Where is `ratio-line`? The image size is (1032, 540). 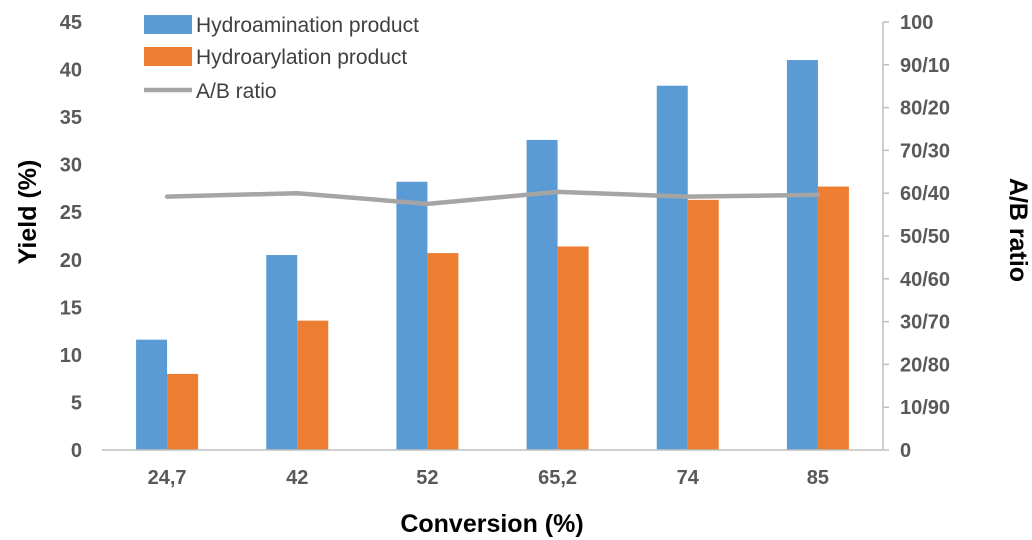 ratio-line is located at coordinates (492, 198).